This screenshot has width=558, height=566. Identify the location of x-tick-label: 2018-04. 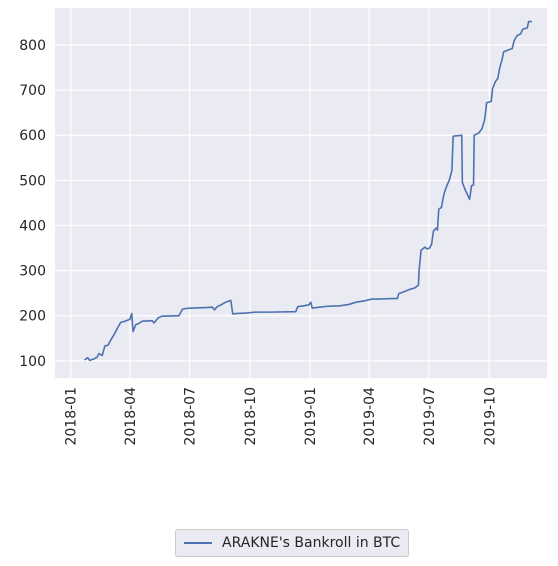
(131, 416).